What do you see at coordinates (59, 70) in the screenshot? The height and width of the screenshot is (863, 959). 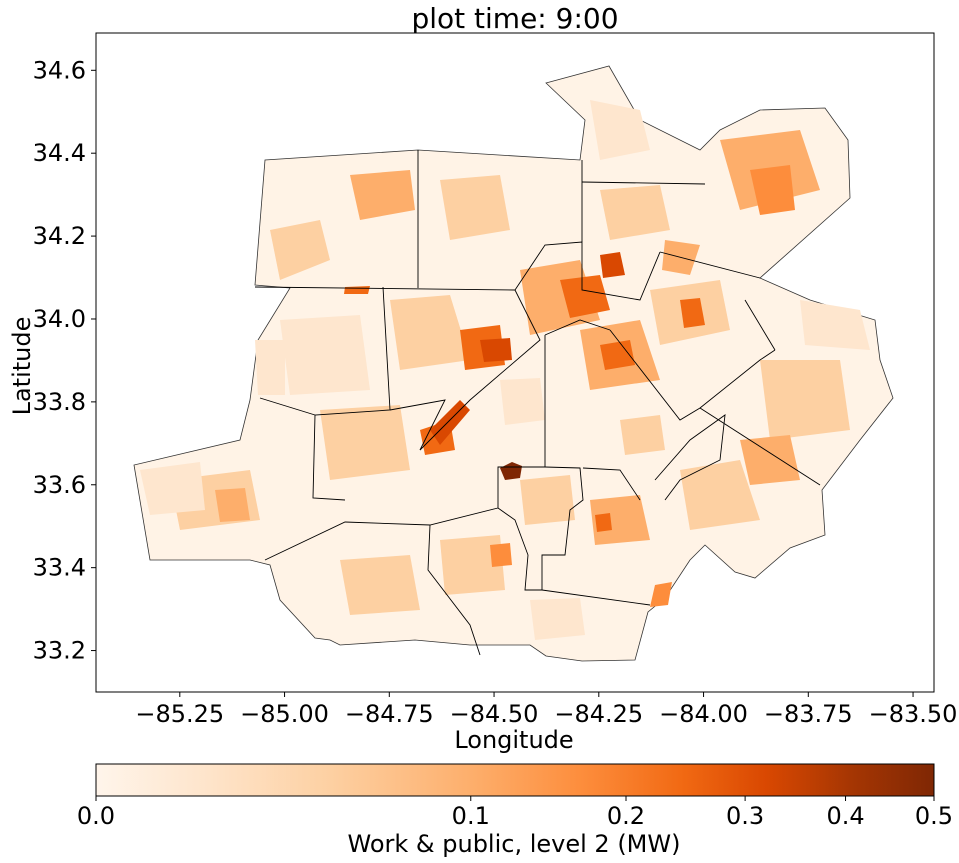 I see `y-tick-label: 34.6` at bounding box center [59, 70].